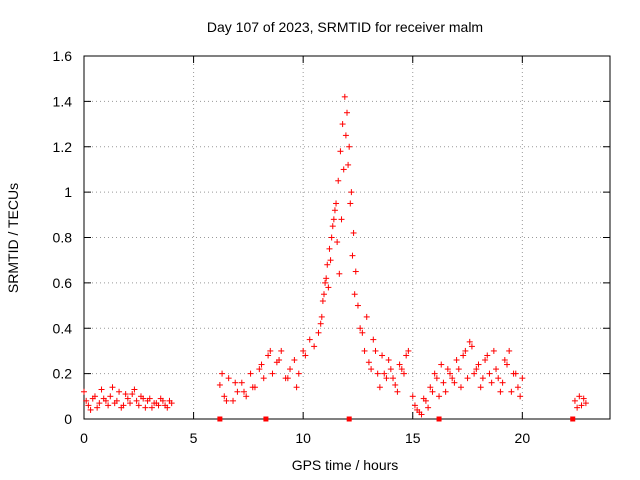 The width and height of the screenshot is (640, 480). Describe the element at coordinates (63, 101) in the screenshot. I see `y-tick-label: 1.4` at that location.